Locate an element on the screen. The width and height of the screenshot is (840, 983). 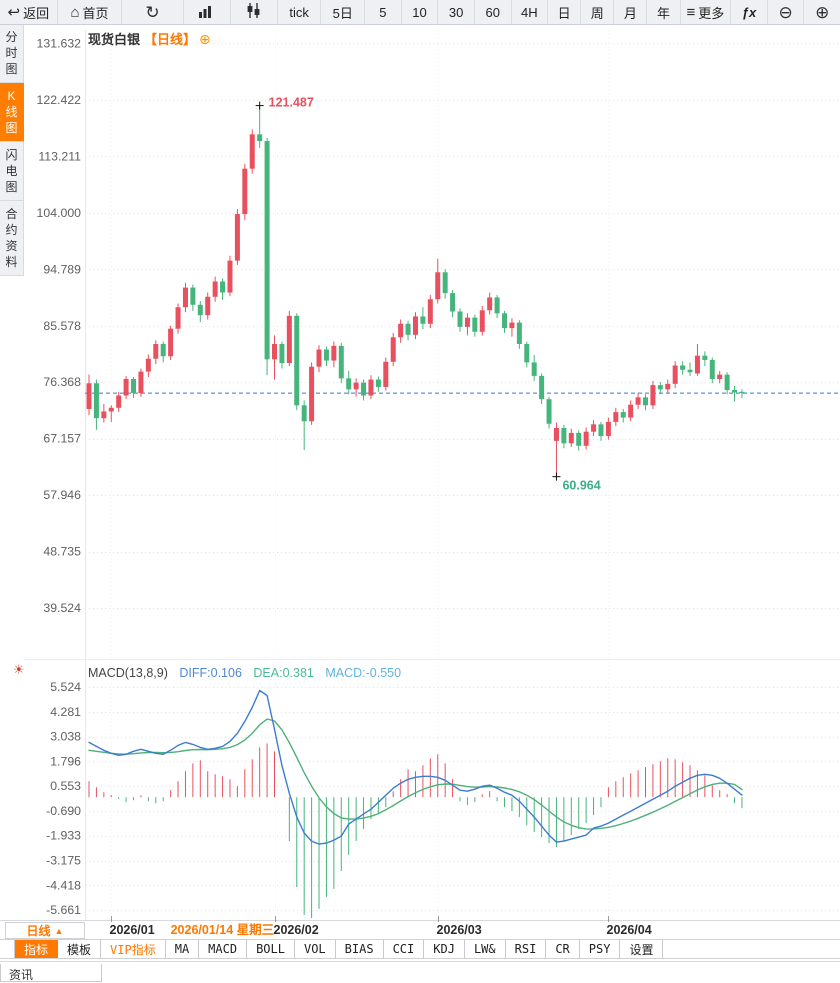
svg-text: 104.000 is located at coordinates (59, 213).